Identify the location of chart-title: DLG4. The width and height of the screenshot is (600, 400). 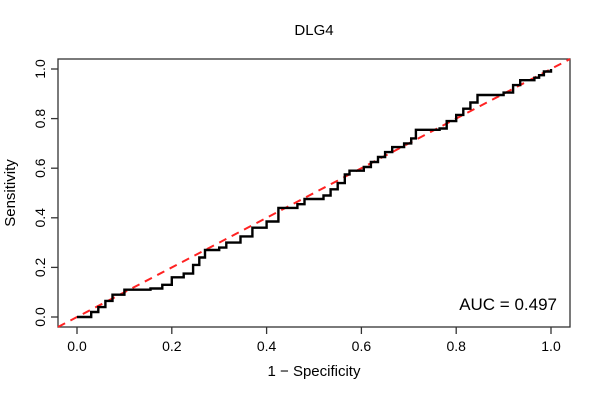
(313, 30).